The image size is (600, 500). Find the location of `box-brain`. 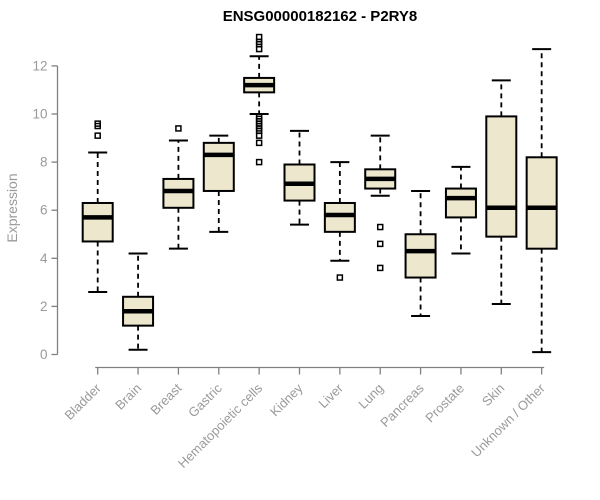

box-brain is located at coordinates (138, 301).